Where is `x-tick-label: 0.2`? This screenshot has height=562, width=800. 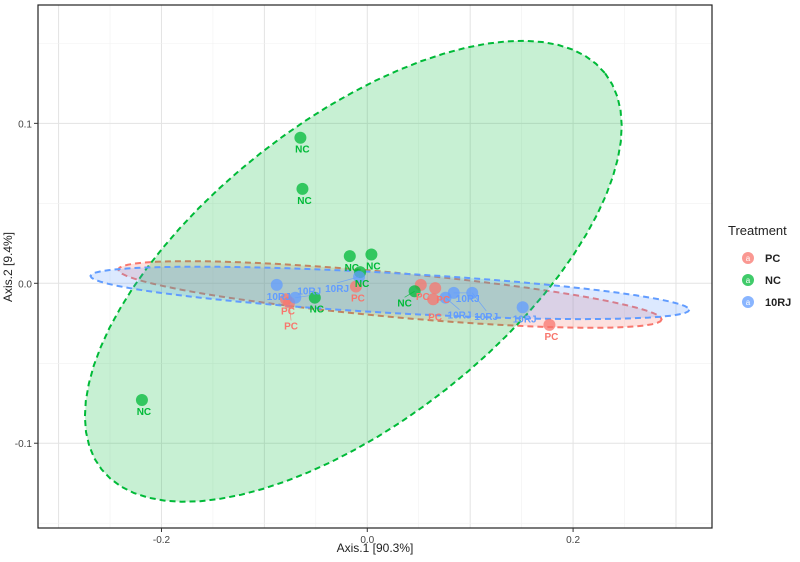 x-tick-label: 0.2 is located at coordinates (573, 540).